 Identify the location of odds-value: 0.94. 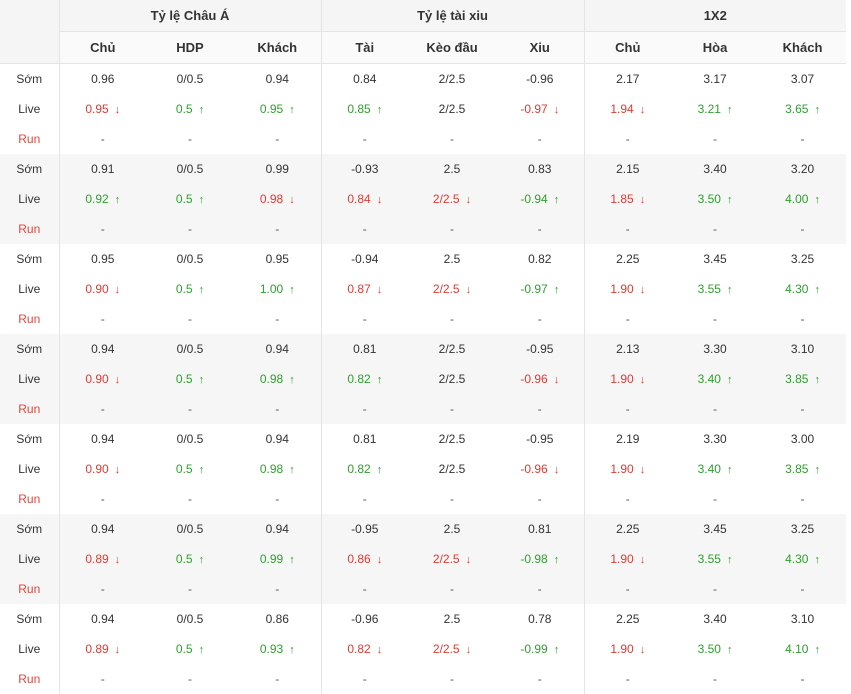
(277, 348).